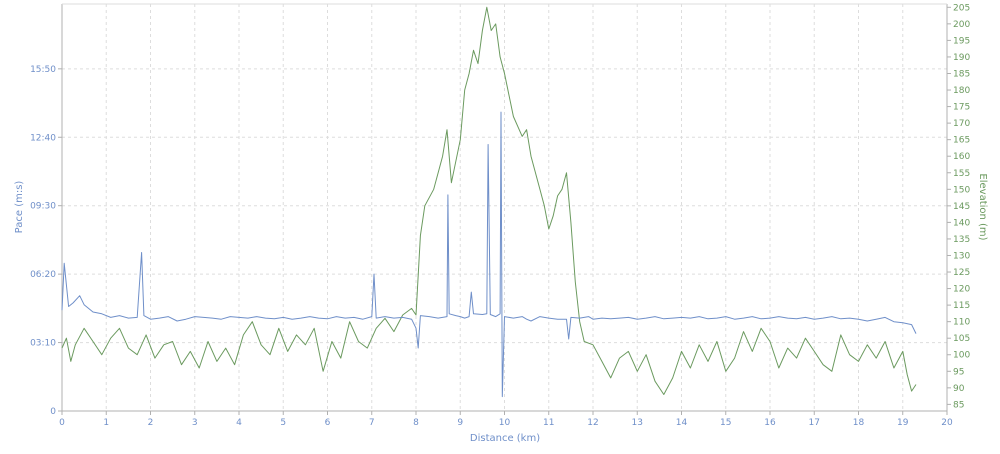  What do you see at coordinates (961, 108) in the screenshot?
I see `y-right-tick-label: 175` at bounding box center [961, 108].